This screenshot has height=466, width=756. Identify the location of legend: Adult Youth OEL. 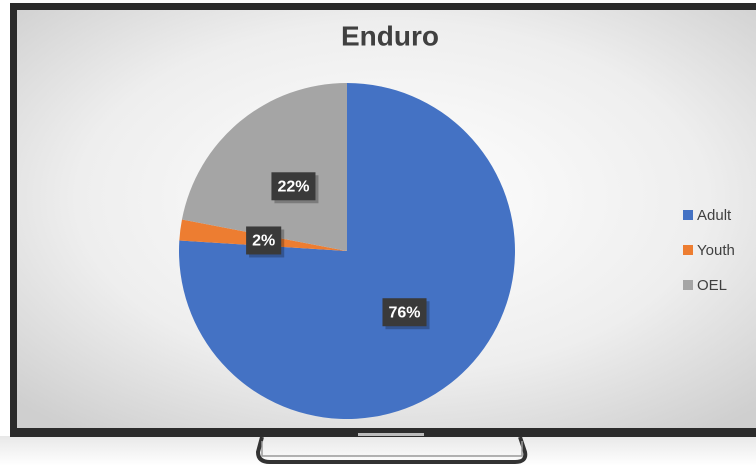
(709, 250).